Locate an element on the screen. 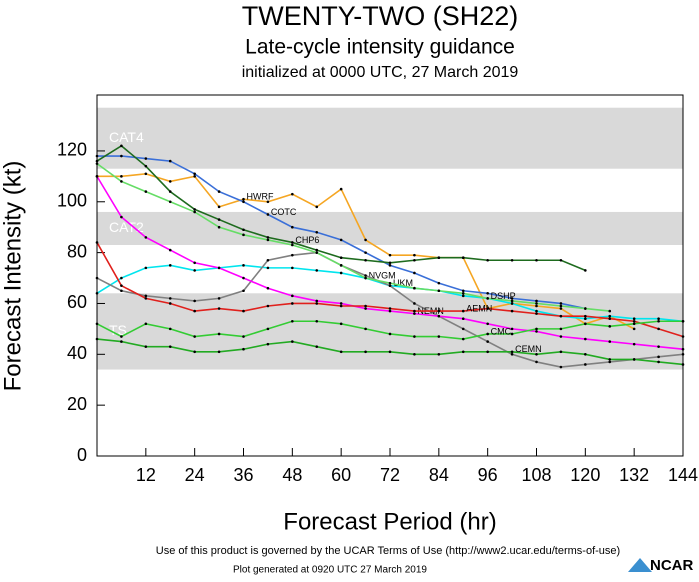 This screenshot has width=699, height=582. x-tick-label: 60 is located at coordinates (341, 475).